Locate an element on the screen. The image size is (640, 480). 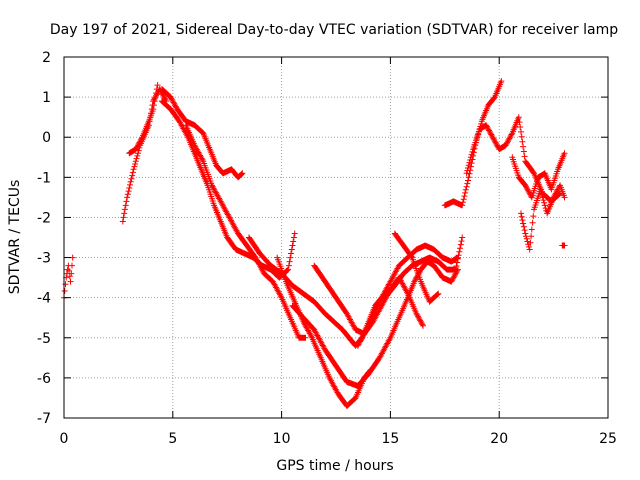
y-tick-label: 0 is located at coordinates (46, 138).